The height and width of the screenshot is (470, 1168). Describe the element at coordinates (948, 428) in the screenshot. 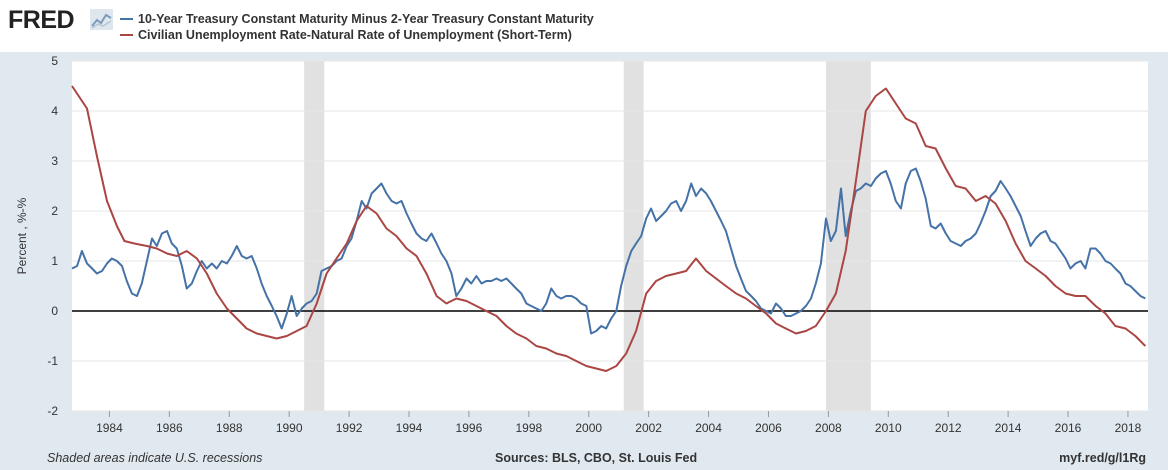

I see `x-tick-label: 2012` at that location.